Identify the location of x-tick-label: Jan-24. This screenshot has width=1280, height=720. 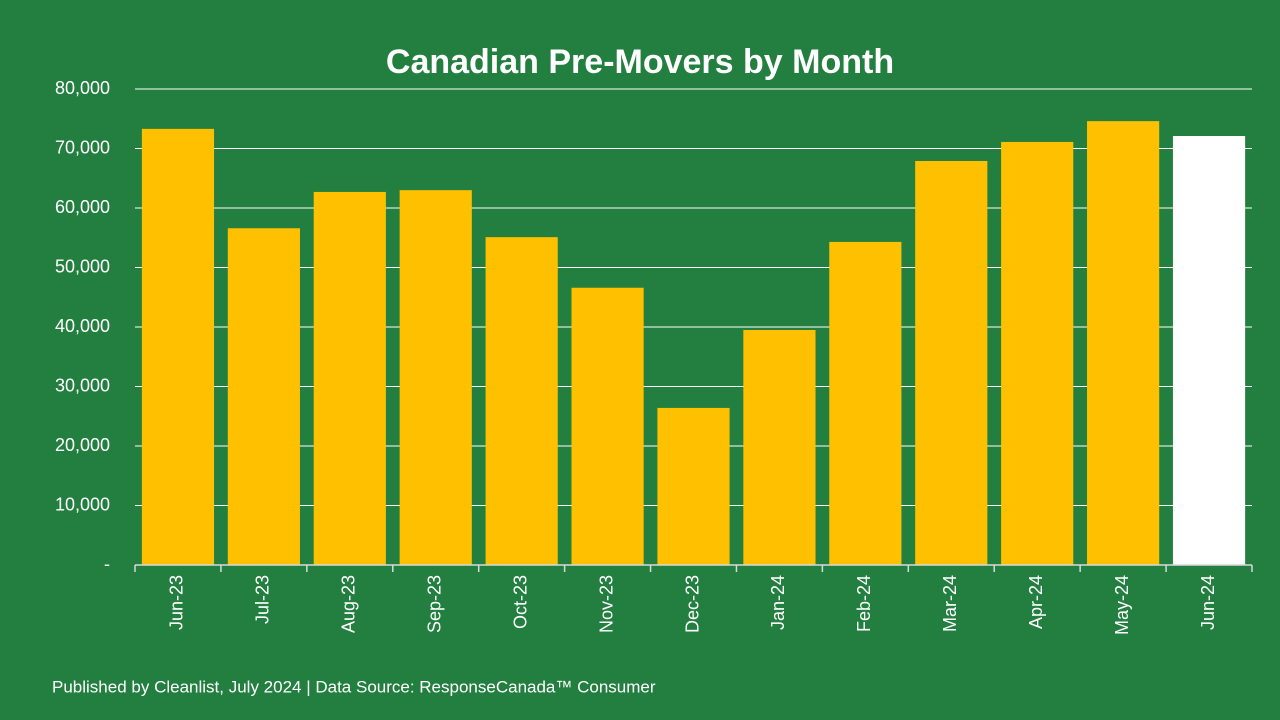
(778, 602).